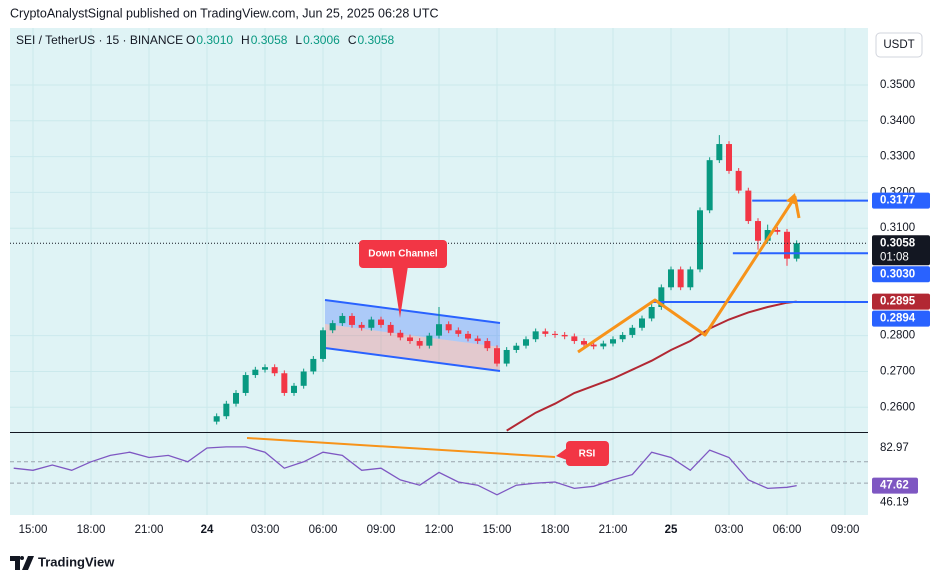  What do you see at coordinates (561, 454) in the screenshot?
I see `rsi-pointer` at bounding box center [561, 454].